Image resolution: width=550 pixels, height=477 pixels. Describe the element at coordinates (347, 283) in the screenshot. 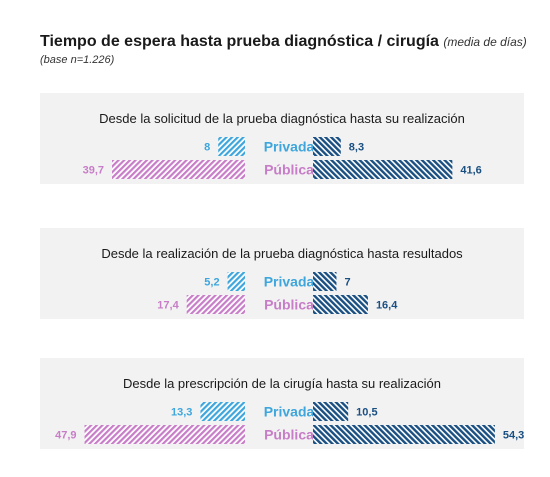

I see `value-right-privada: 7` at that location.